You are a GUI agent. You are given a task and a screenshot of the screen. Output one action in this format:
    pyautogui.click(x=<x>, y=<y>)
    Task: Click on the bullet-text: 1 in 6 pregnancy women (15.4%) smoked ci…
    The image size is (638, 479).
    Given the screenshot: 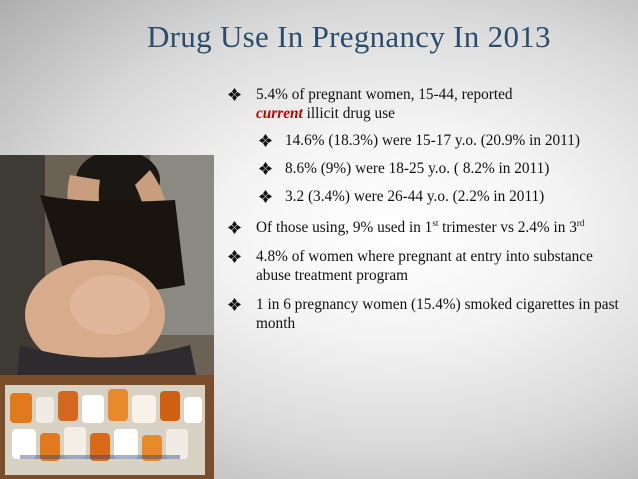 What is the action you would take?
    pyautogui.click(x=437, y=314)
    